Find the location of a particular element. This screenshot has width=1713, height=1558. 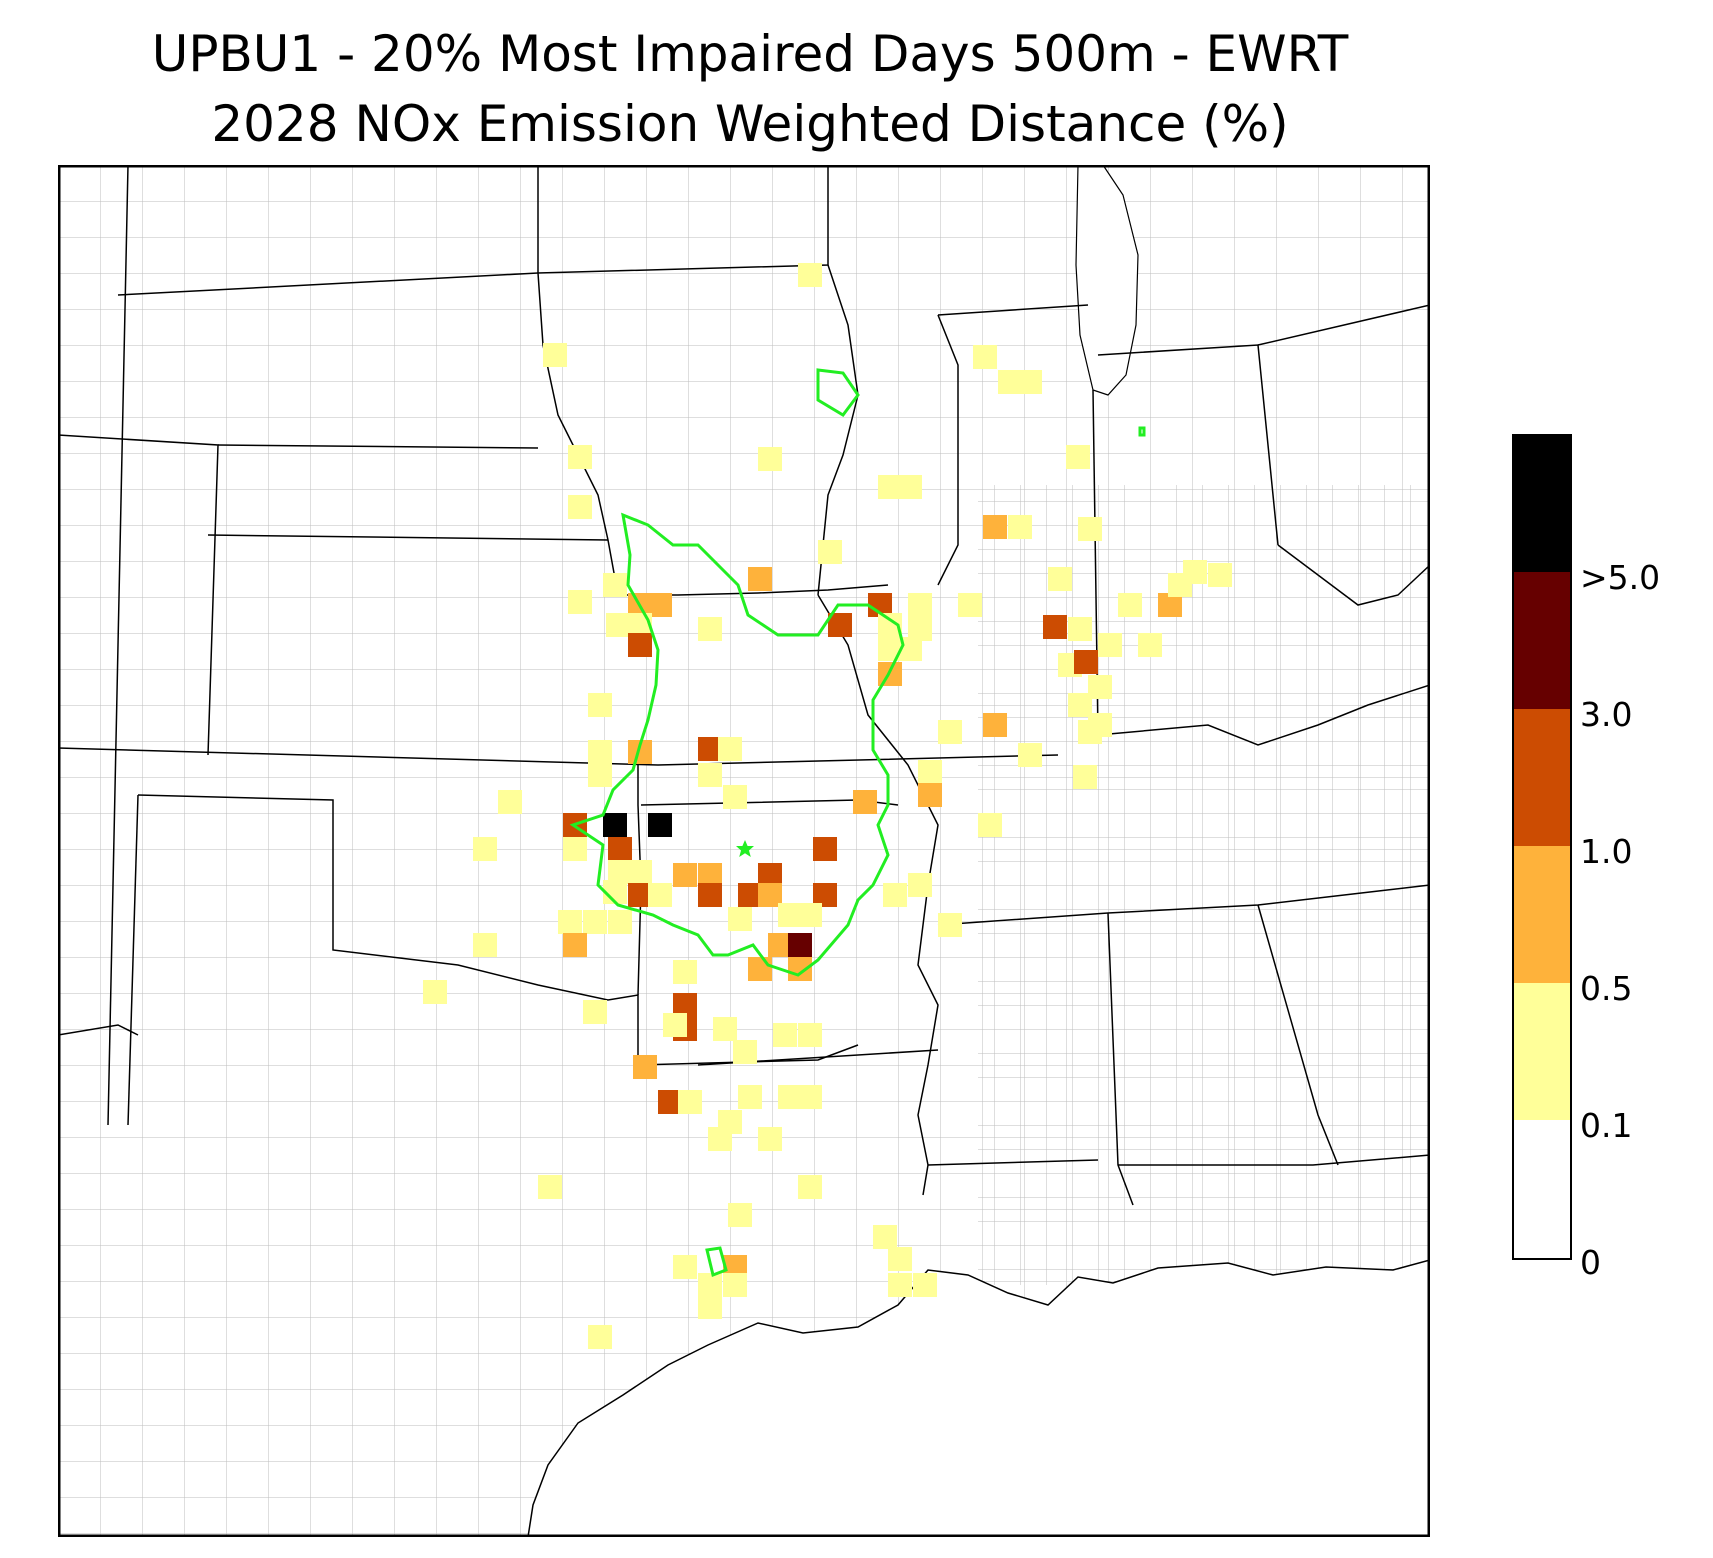

colorbar-label-1.0: 1.0 is located at coordinates (1606, 851).